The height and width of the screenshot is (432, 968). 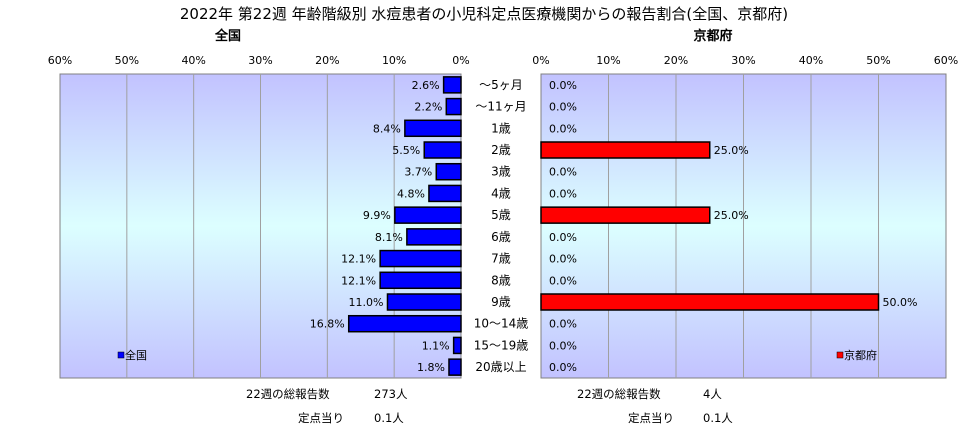 What do you see at coordinates (540, 60) in the screenshot?
I see `right-x-tick-label: 0%` at bounding box center [540, 60].